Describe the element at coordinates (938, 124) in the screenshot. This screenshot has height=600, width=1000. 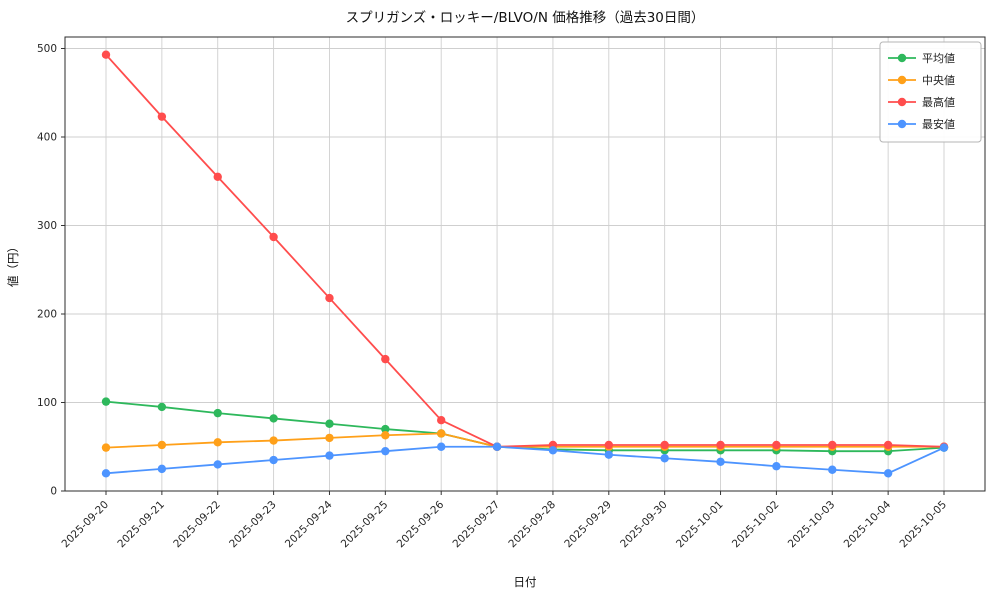
I see `legend-label: 最安値` at that location.